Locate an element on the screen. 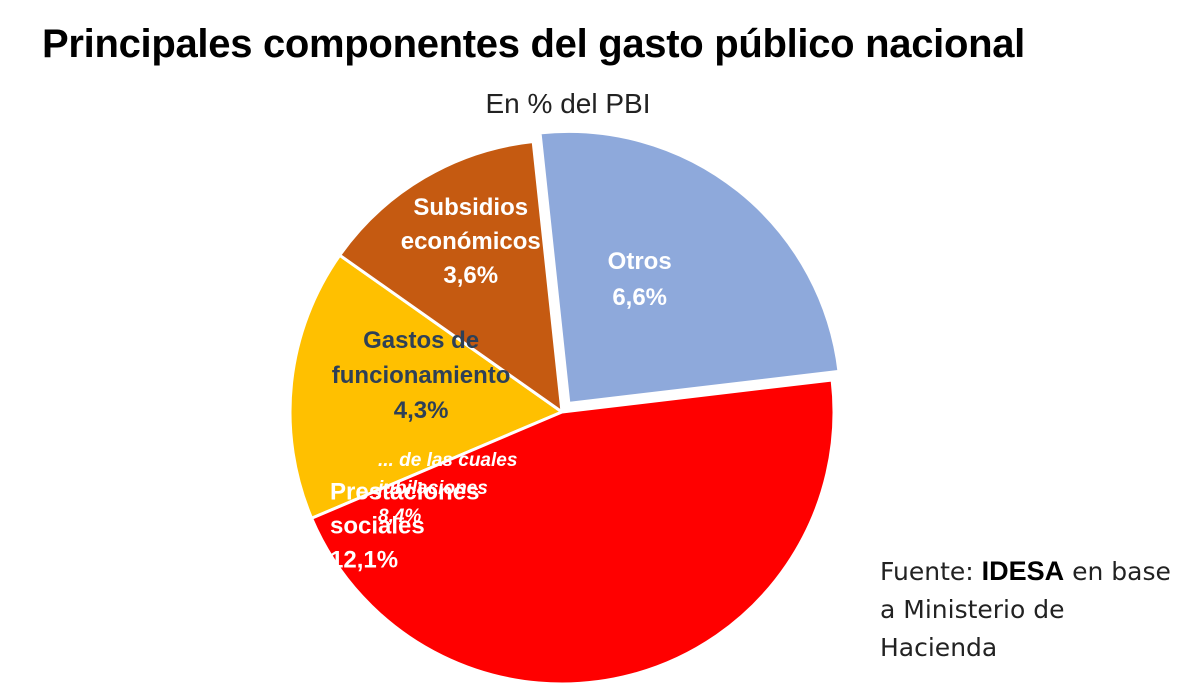  slice-label-4: Prestaciones sociales 12,1% is located at coordinates (404, 525).